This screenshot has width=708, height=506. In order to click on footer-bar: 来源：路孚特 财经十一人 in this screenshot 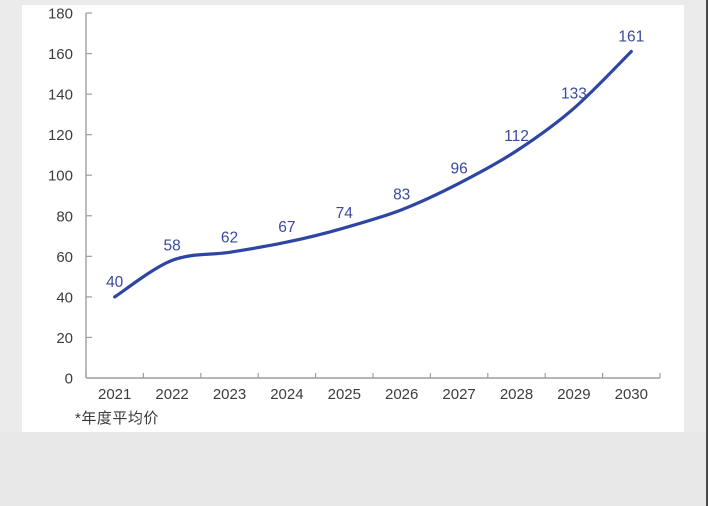, I will do `click(354, 469)`.